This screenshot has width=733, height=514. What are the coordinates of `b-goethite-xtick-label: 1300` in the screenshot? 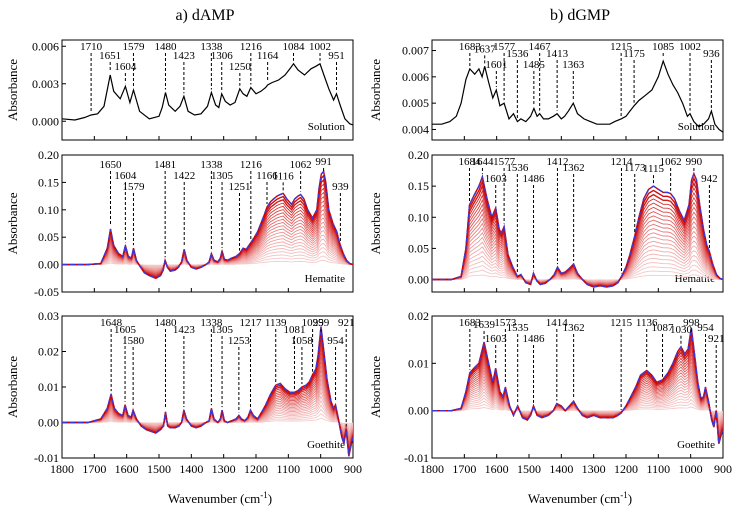 It's located at (594, 469).